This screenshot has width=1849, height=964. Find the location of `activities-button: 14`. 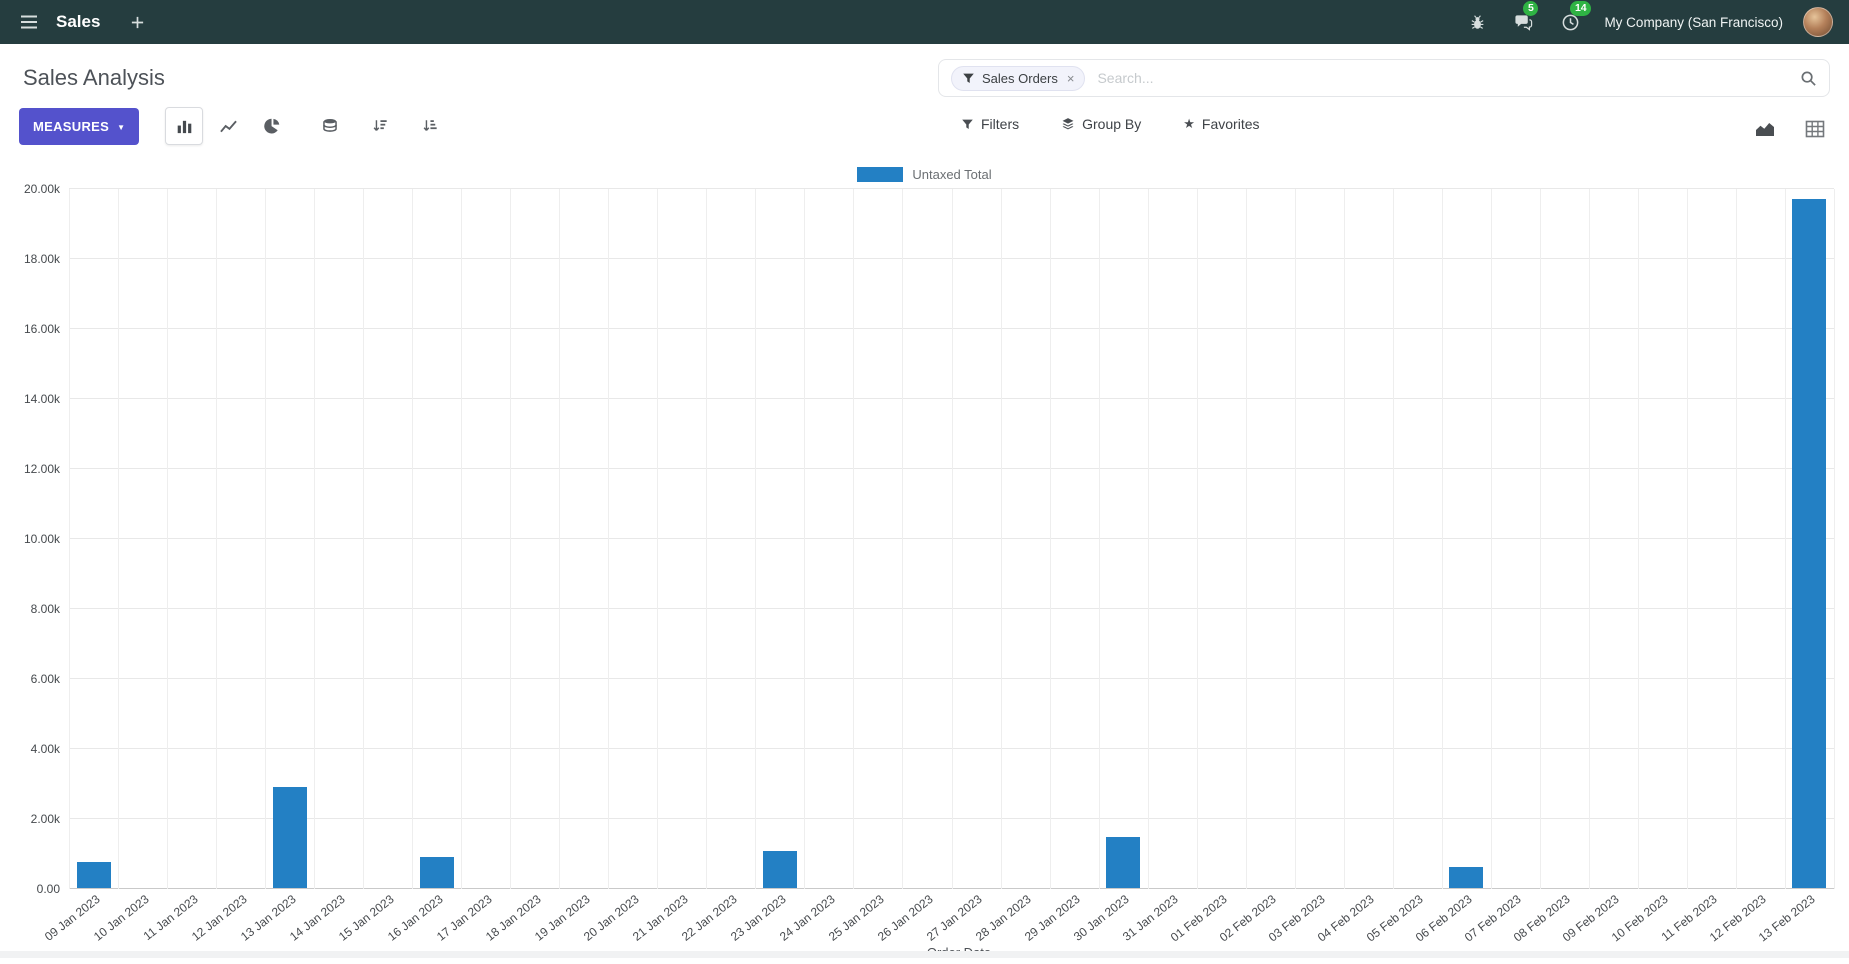

activities-button: 14 is located at coordinates (1574, 18).